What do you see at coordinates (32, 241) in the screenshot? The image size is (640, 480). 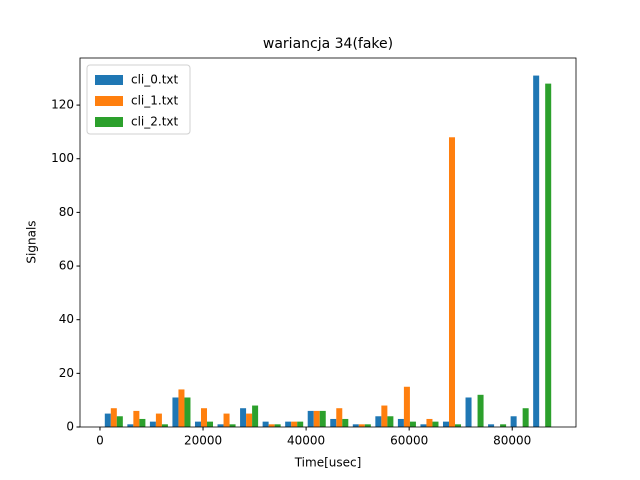 I see `y-axis-label: Signals` at bounding box center [32, 241].